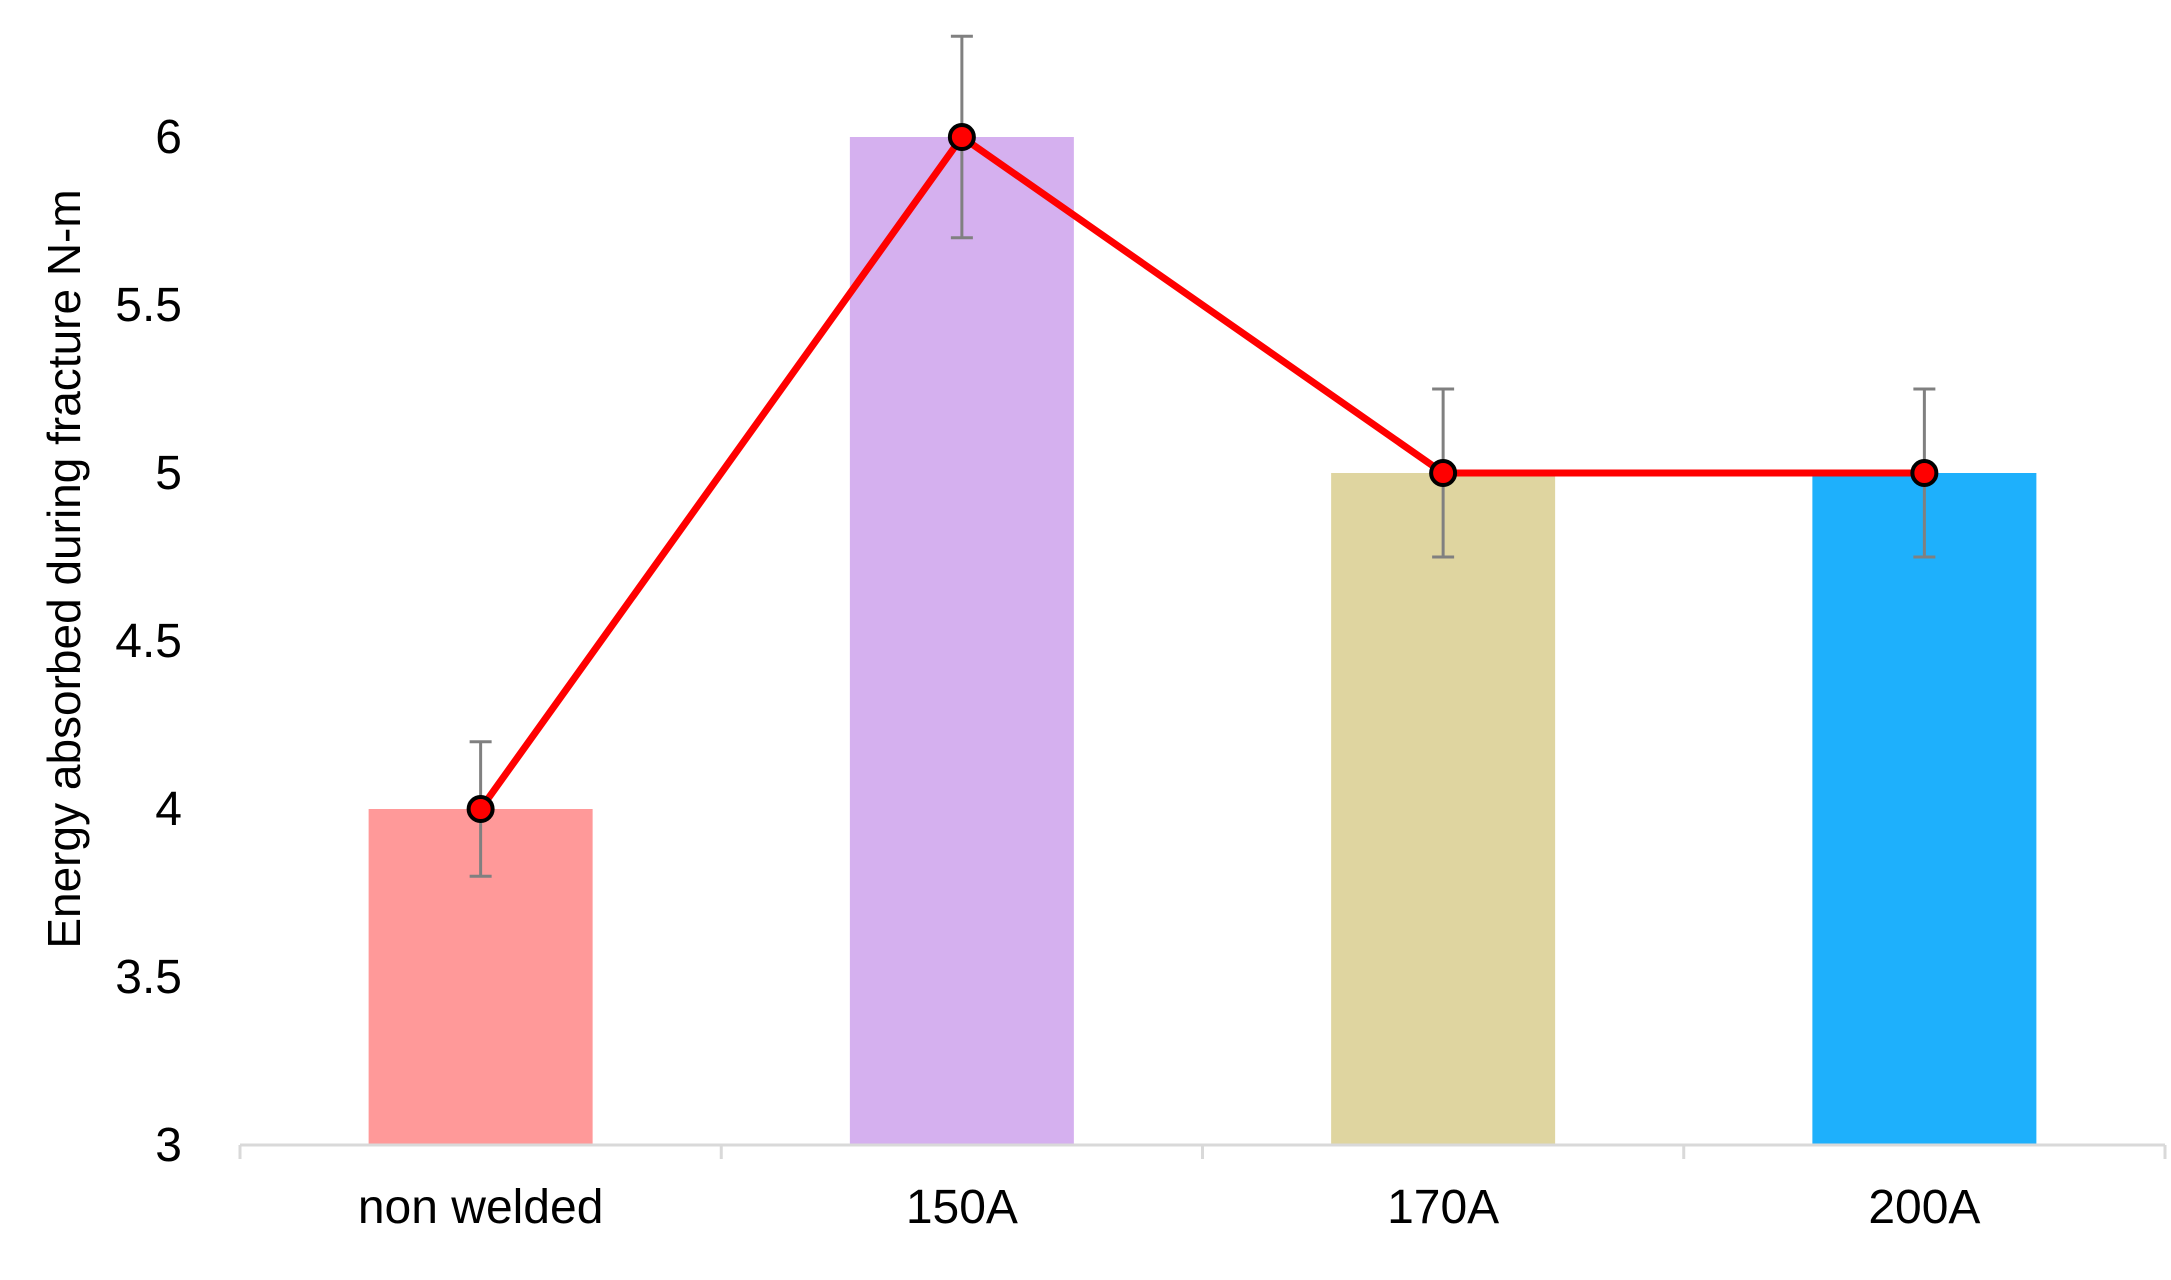  I want to click on y-axis-title-group: Energy absorbed during fracture N-m, so click(64, 568).